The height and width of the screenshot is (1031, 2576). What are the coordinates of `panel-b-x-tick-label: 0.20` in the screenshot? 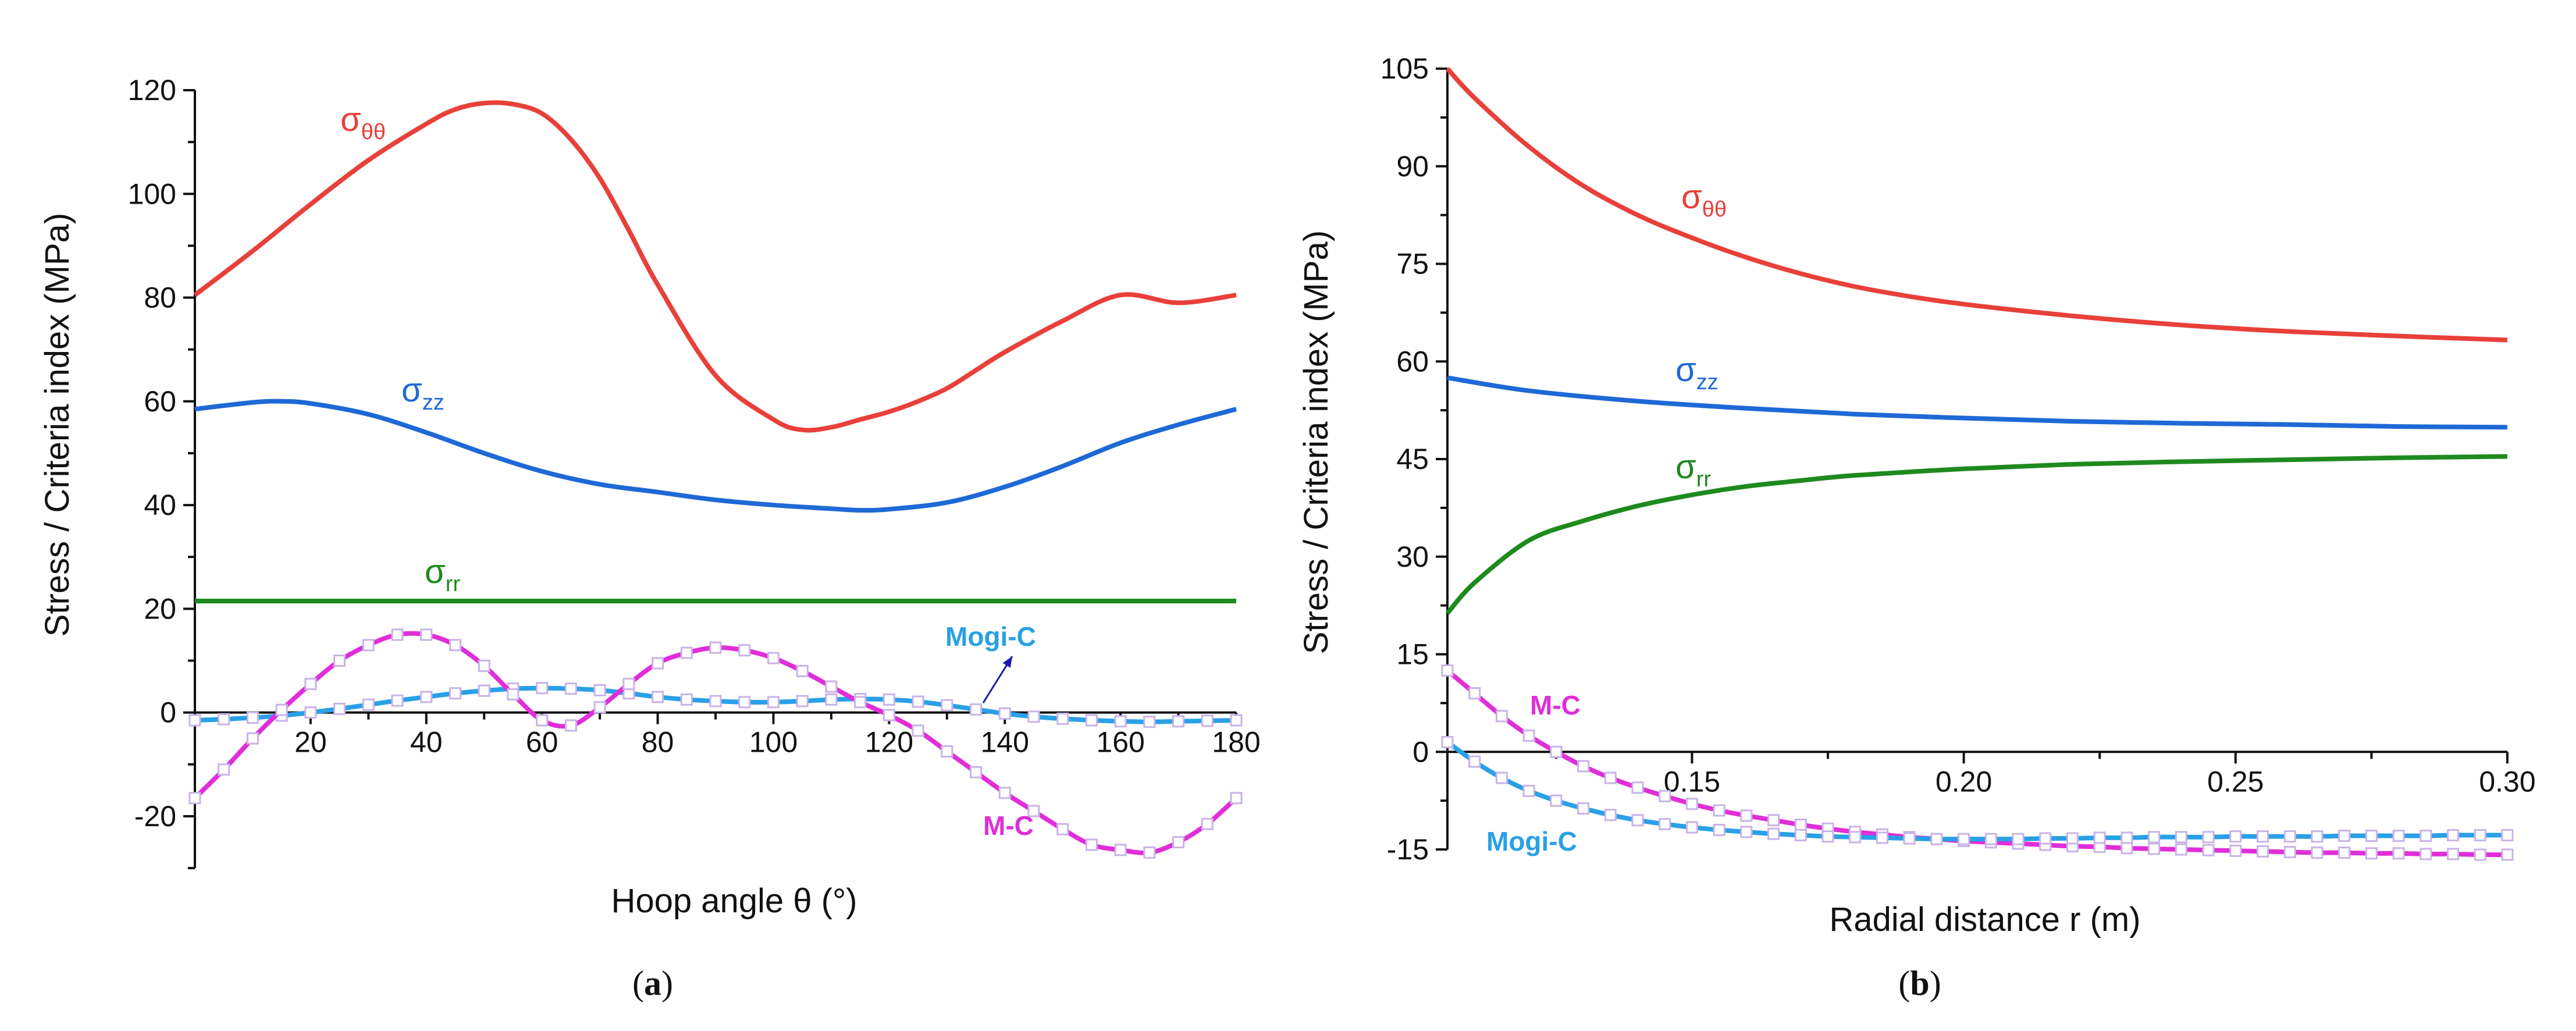 It's located at (1964, 781).